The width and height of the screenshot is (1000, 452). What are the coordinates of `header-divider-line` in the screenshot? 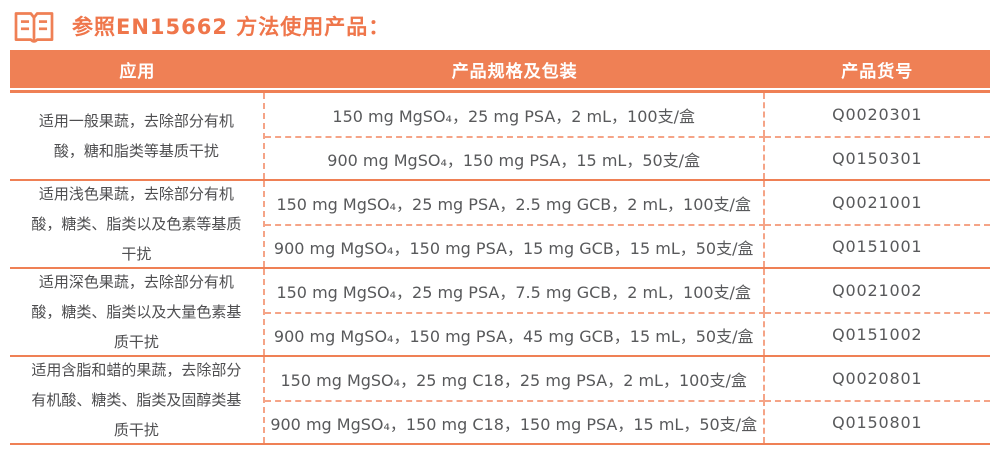 It's located at (500, 91).